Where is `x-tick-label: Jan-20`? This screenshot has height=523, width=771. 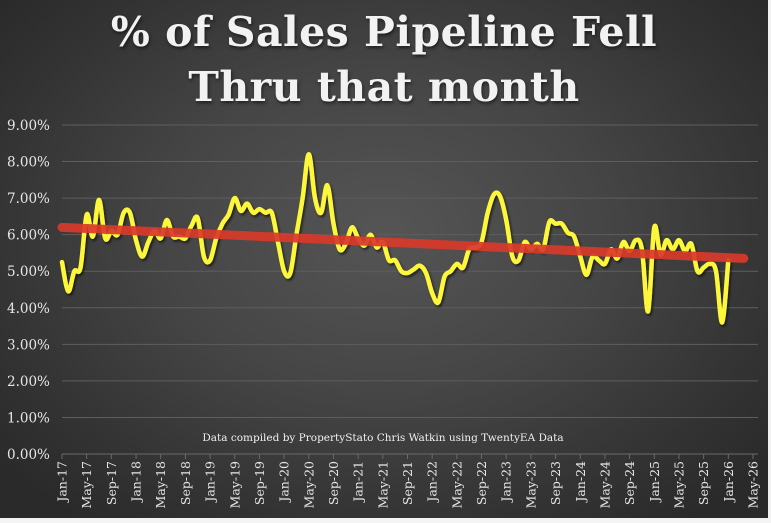 x-tick-label: Jan-20 is located at coordinates (284, 482).